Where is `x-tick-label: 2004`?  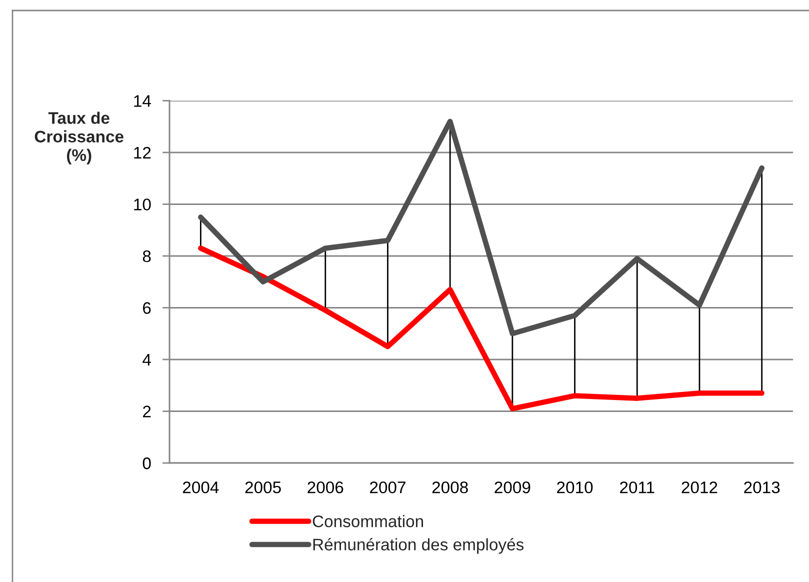
x-tick-label: 2004 is located at coordinates (200, 487).